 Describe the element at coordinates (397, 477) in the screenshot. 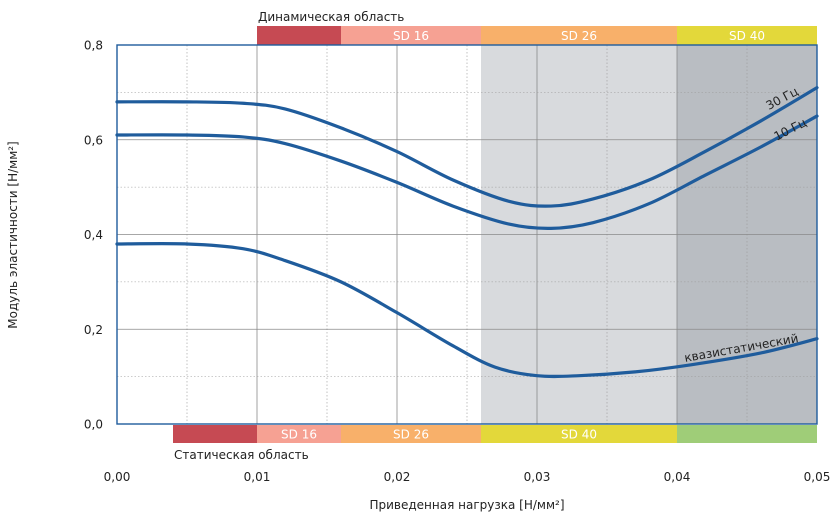

I see `x-tick-label: 0,02` at that location.